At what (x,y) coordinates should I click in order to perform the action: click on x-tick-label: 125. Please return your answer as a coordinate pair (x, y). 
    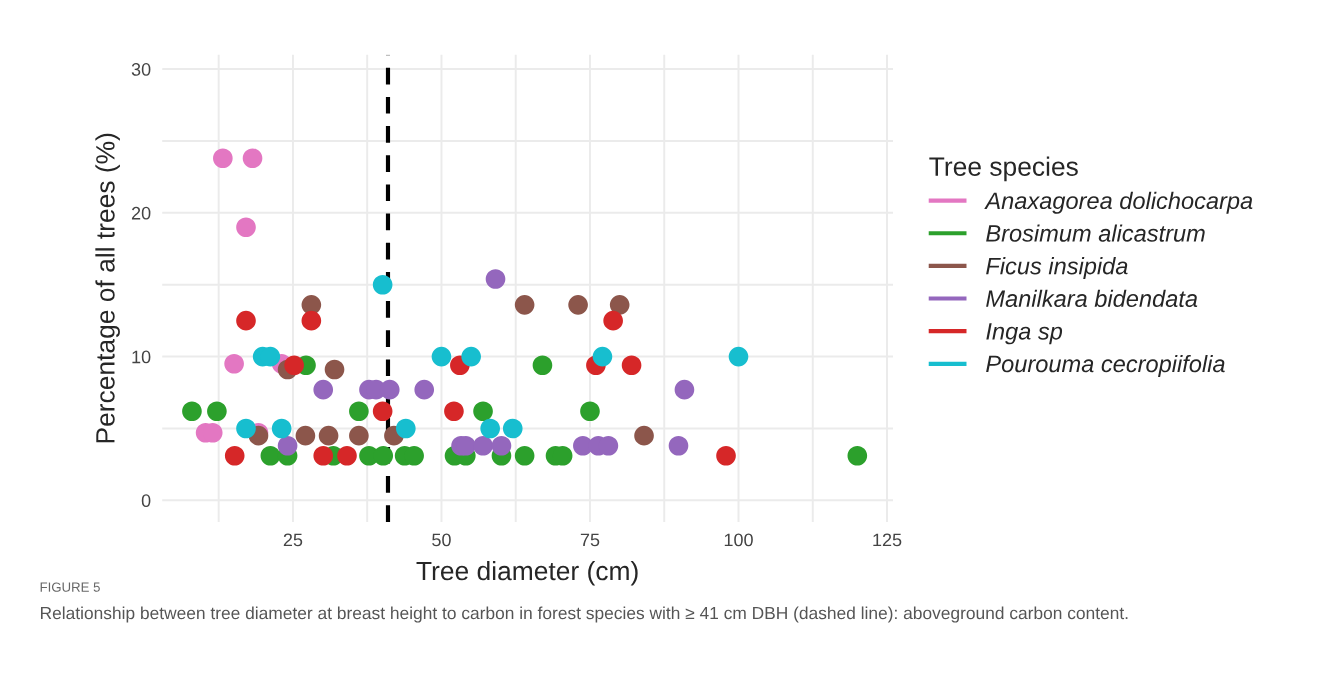
    Looking at the image, I should click on (887, 540).